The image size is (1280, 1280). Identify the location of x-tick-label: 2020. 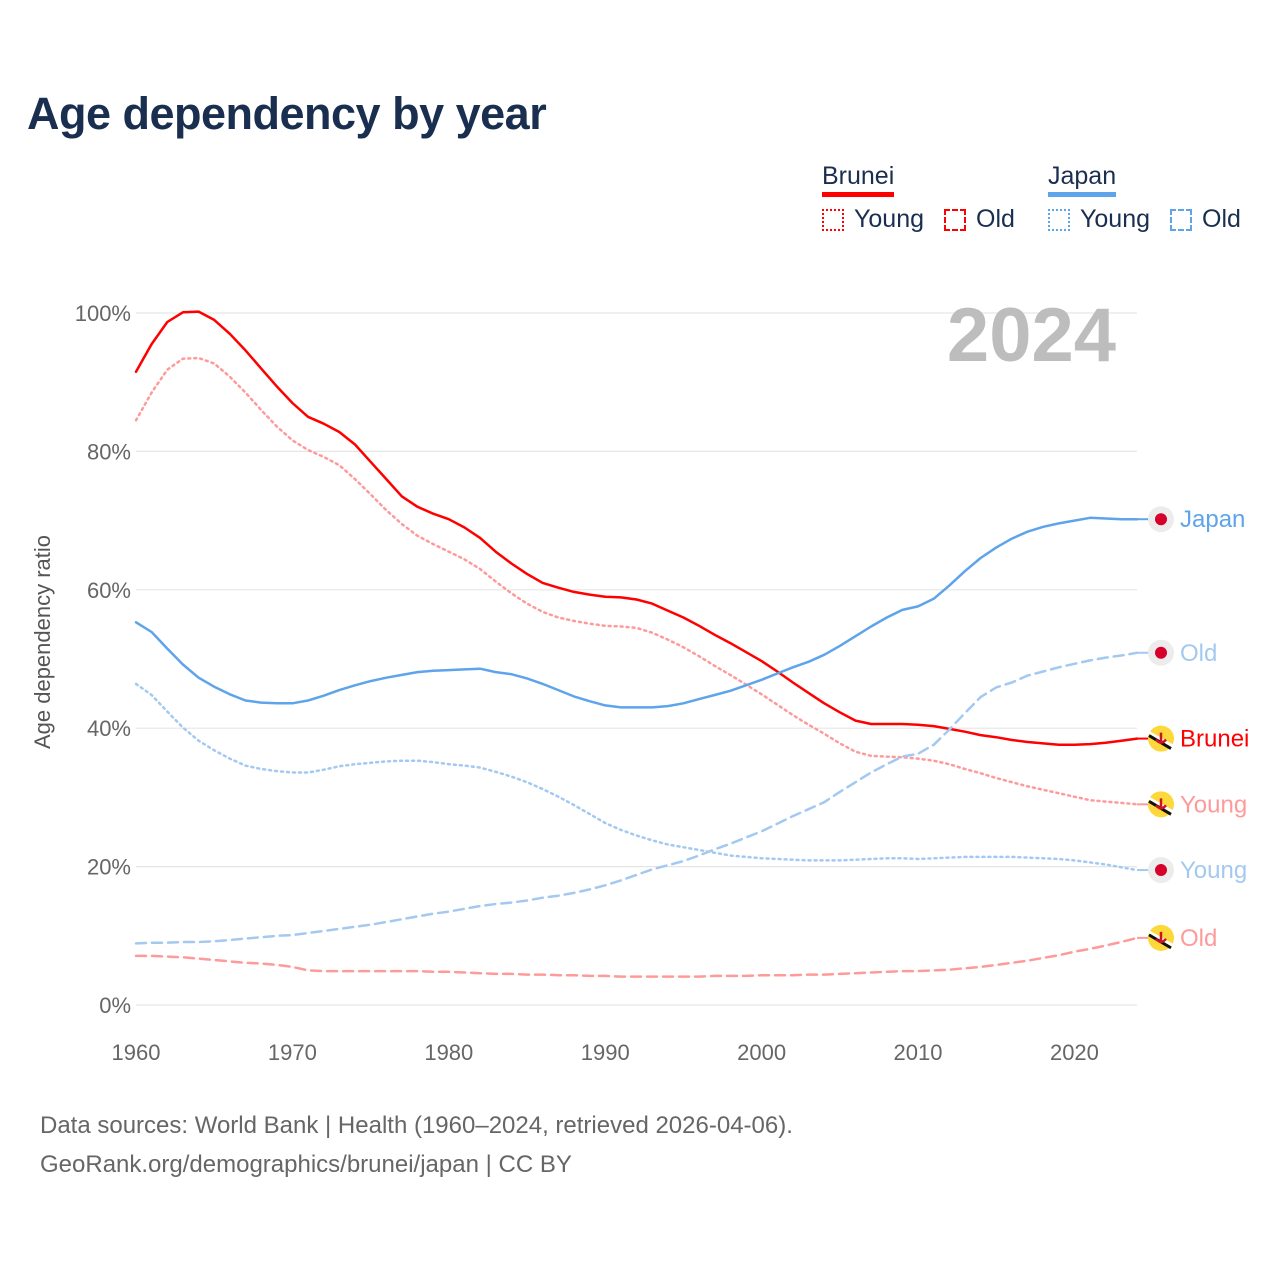
(1074, 1052).